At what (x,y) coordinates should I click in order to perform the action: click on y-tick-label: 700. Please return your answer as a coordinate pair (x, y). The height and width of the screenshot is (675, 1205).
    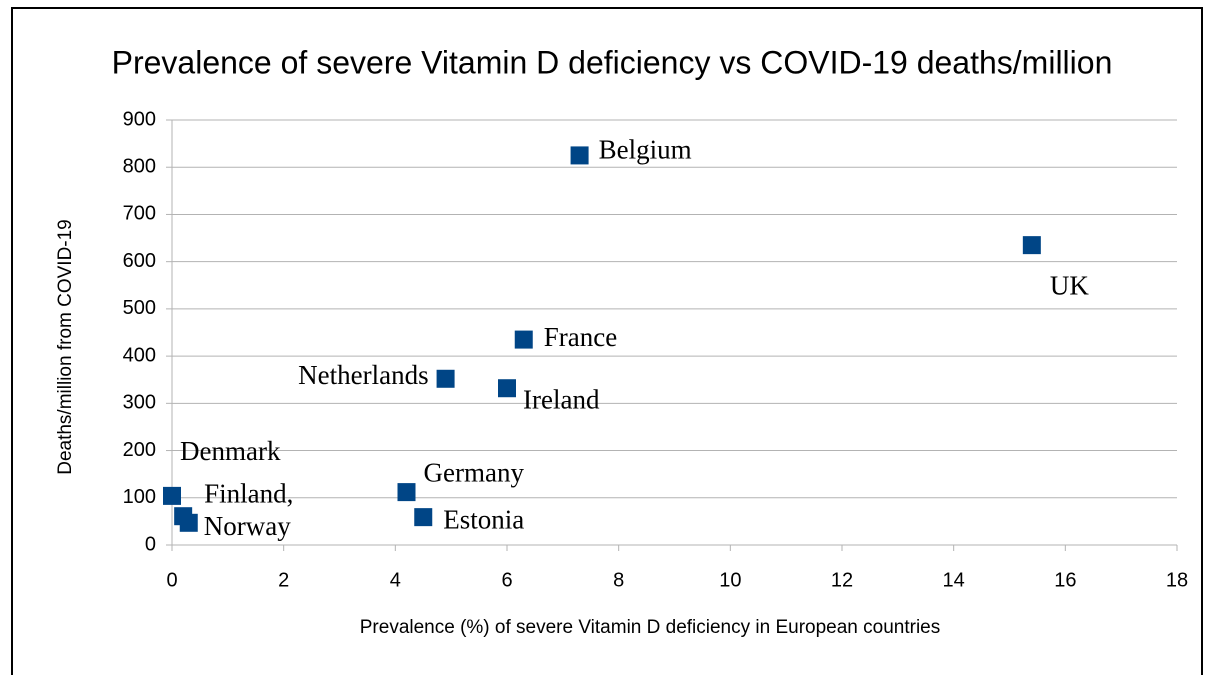
    Looking at the image, I should click on (139, 214).